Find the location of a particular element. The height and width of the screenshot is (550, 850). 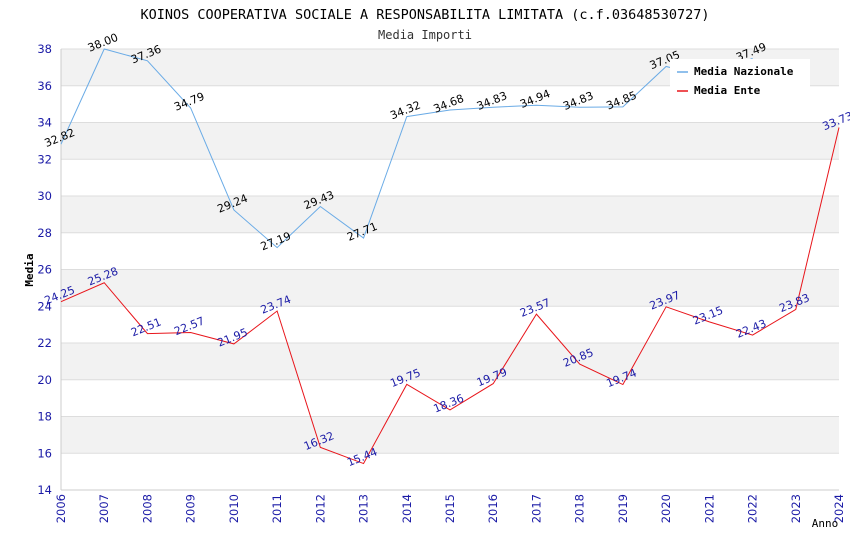

x-tick-label: 2020 is located at coordinates (666, 508).